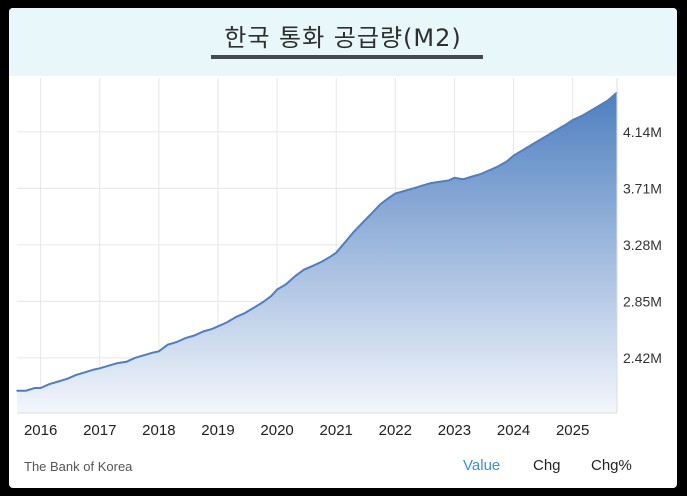 The image size is (687, 496). What do you see at coordinates (40, 430) in the screenshot?
I see `x-tick-label: 2016` at bounding box center [40, 430].